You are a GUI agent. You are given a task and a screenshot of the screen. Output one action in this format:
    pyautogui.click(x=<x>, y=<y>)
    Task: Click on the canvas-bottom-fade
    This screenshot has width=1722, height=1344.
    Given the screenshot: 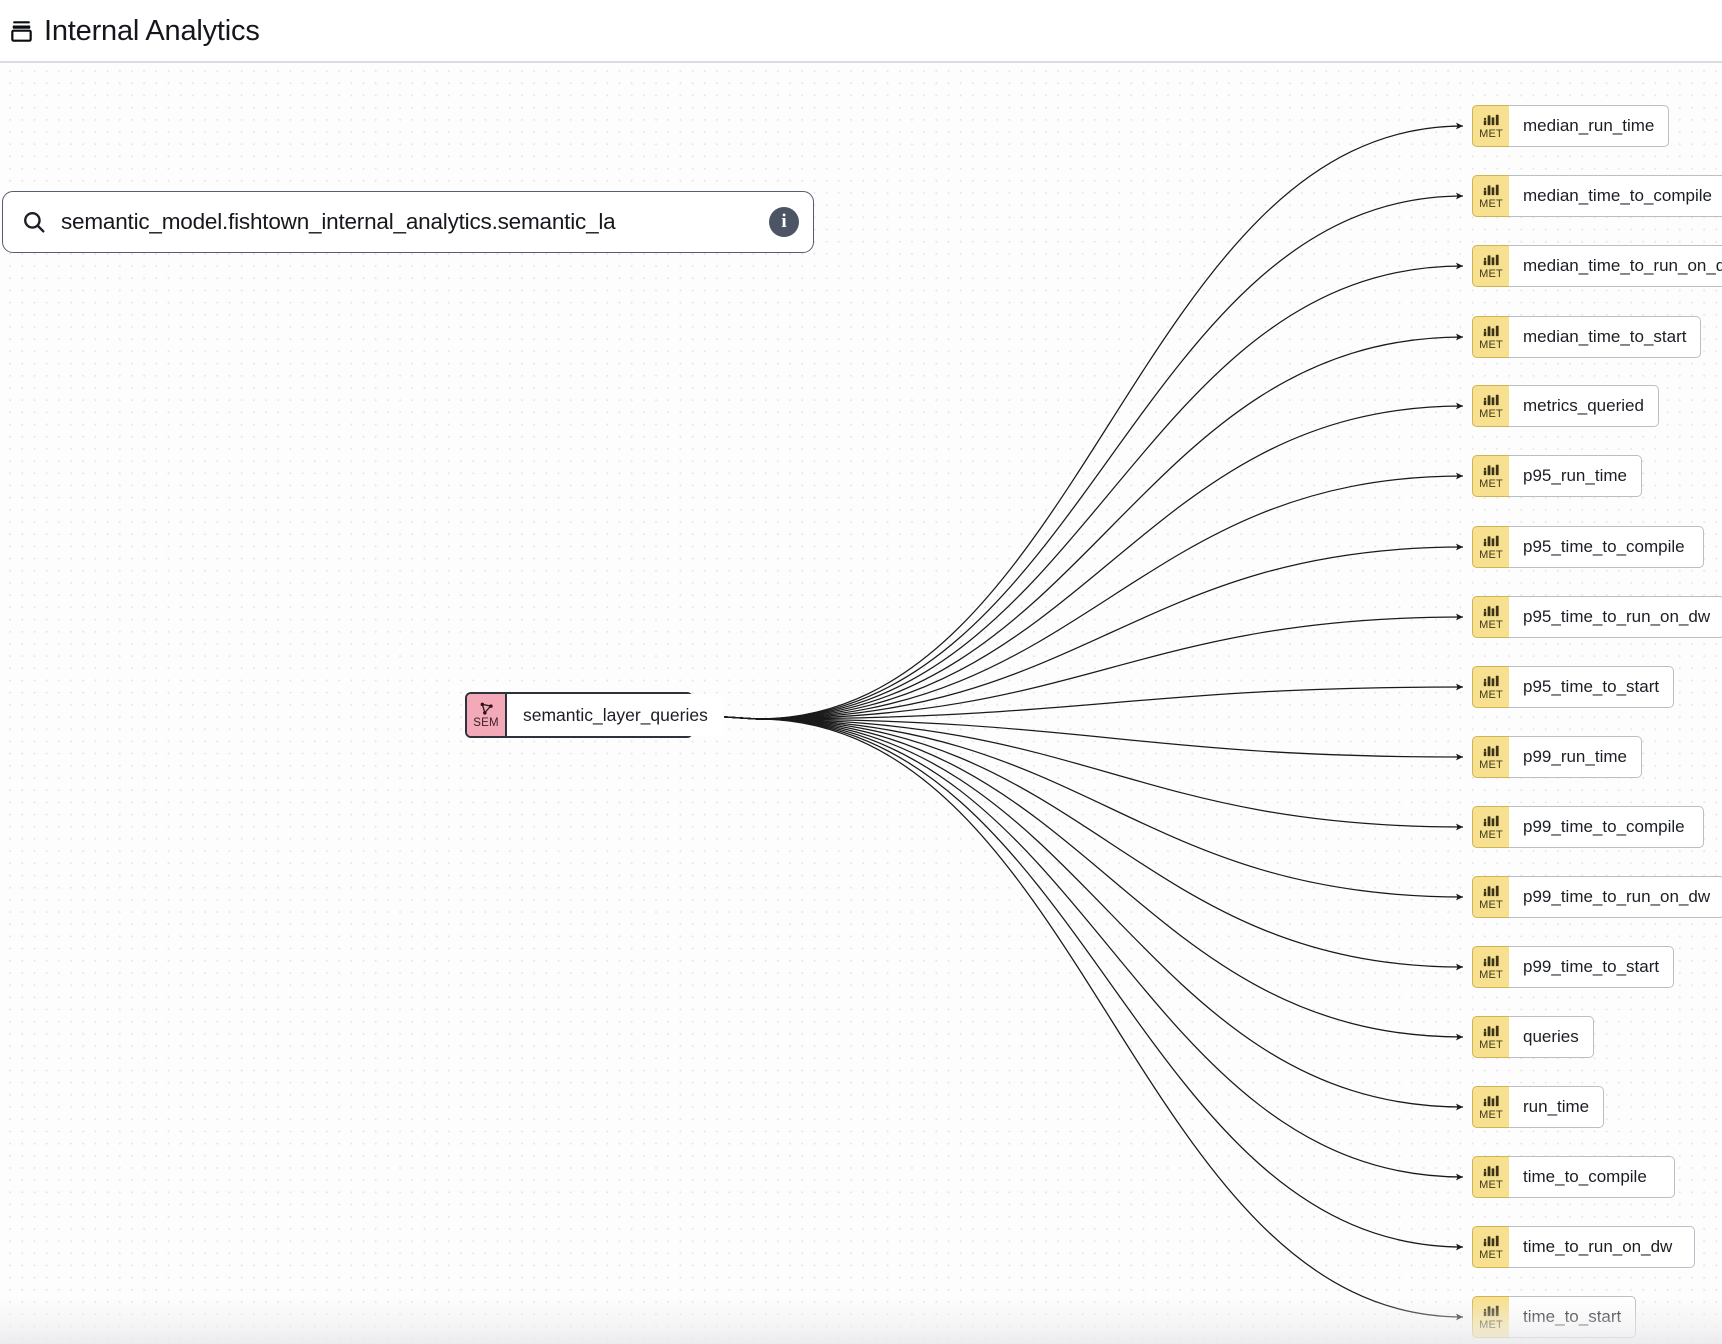 What is the action you would take?
    pyautogui.click(x=861, y=1321)
    